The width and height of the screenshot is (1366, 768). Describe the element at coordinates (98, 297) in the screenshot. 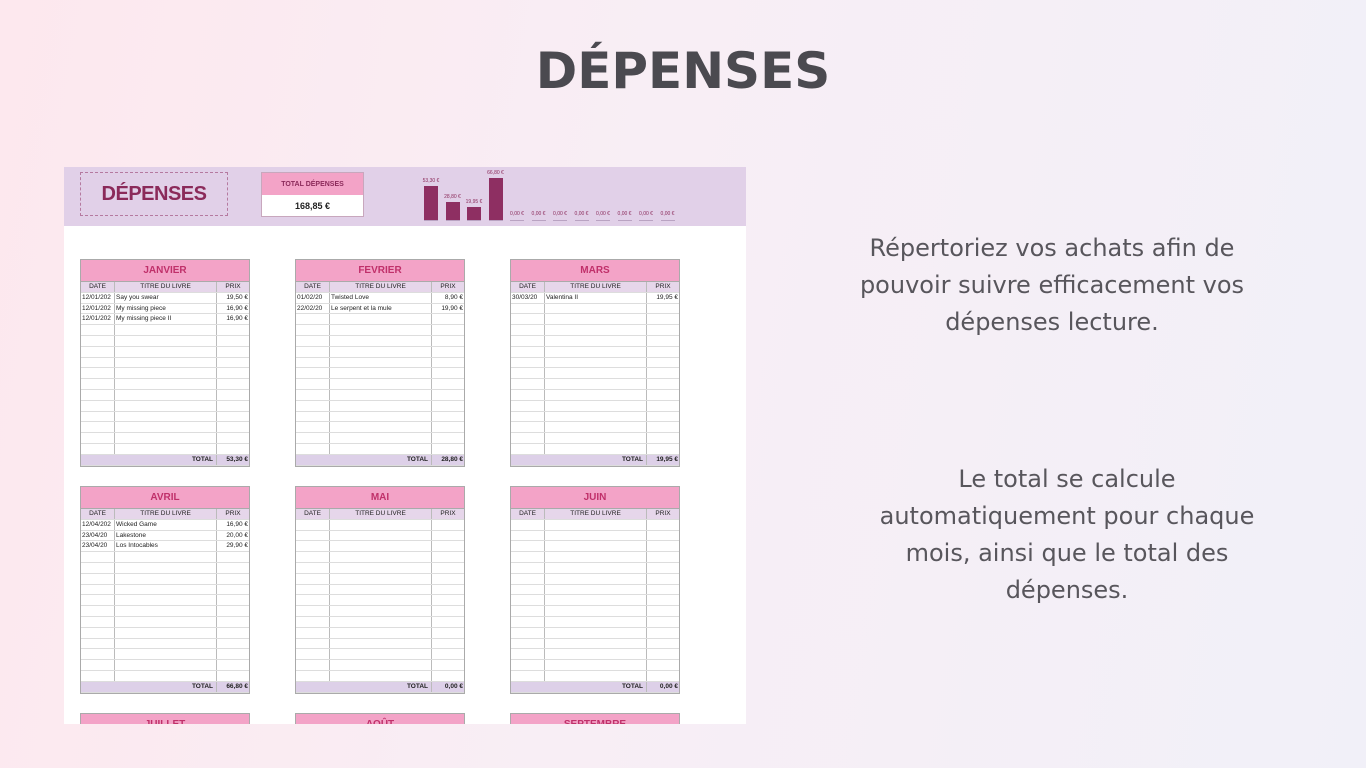

I see `cell: 12/01/202` at that location.